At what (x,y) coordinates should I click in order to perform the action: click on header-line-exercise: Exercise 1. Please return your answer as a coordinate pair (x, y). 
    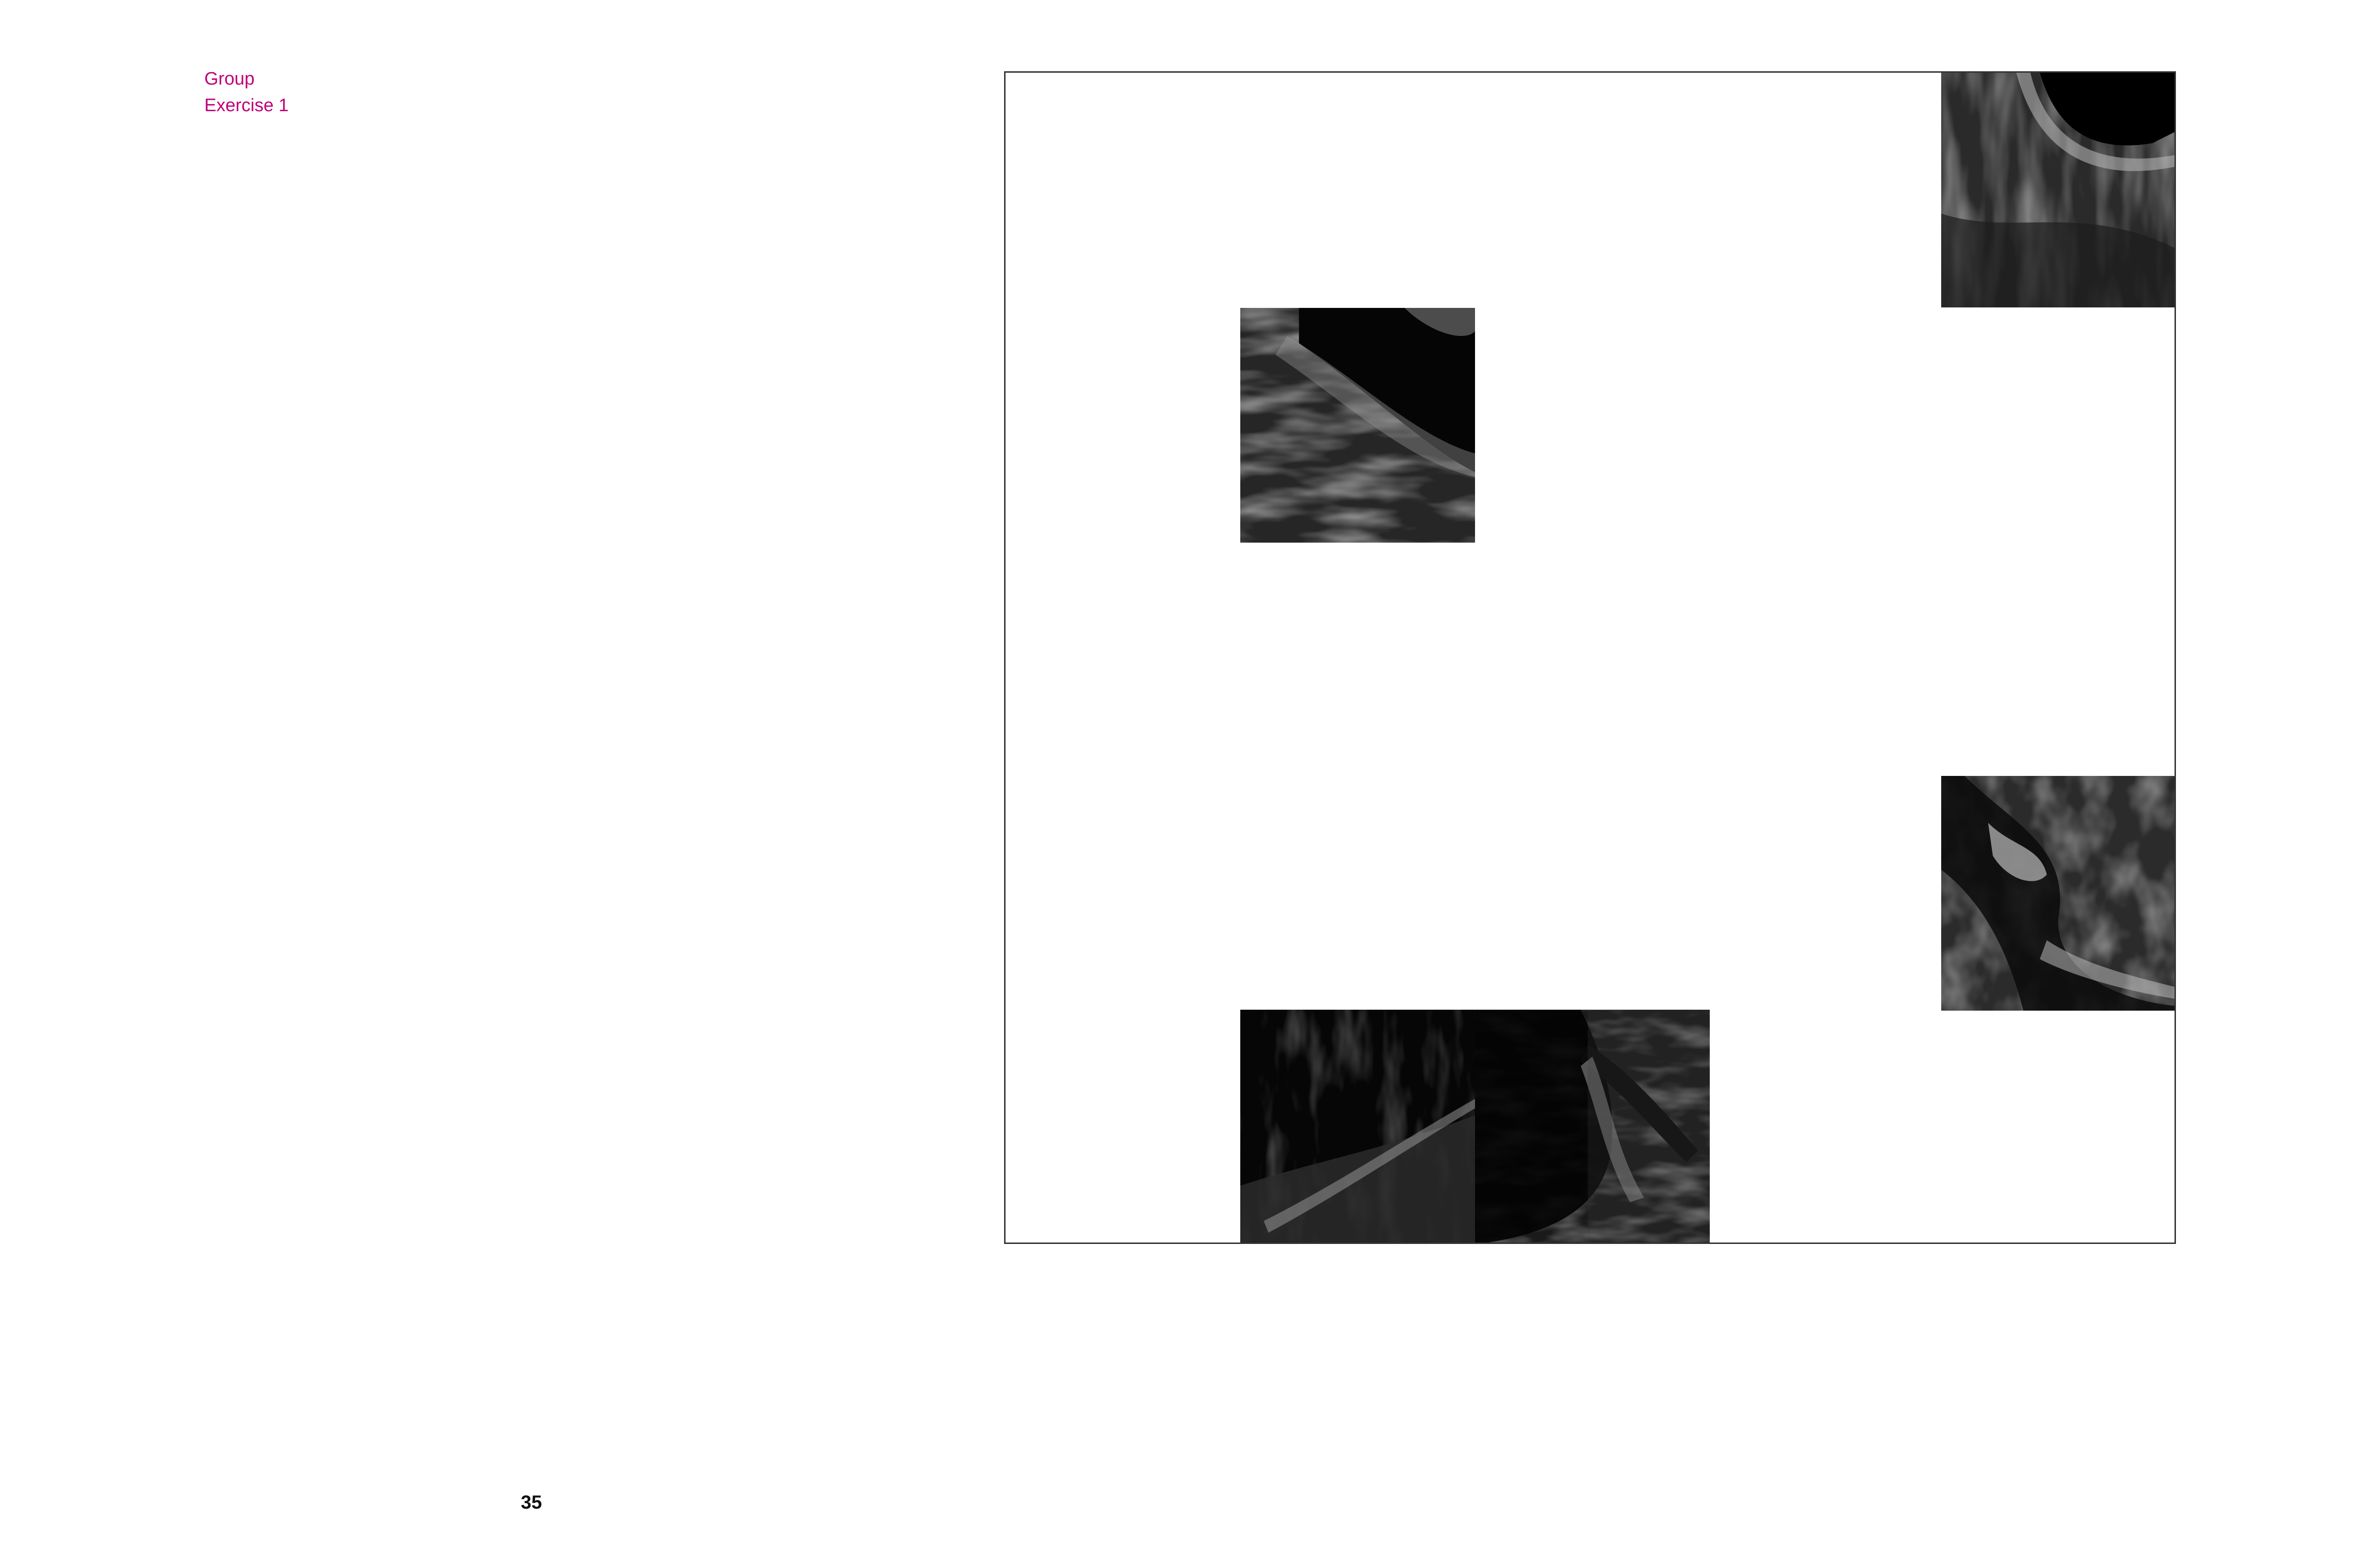
    Looking at the image, I should click on (246, 106).